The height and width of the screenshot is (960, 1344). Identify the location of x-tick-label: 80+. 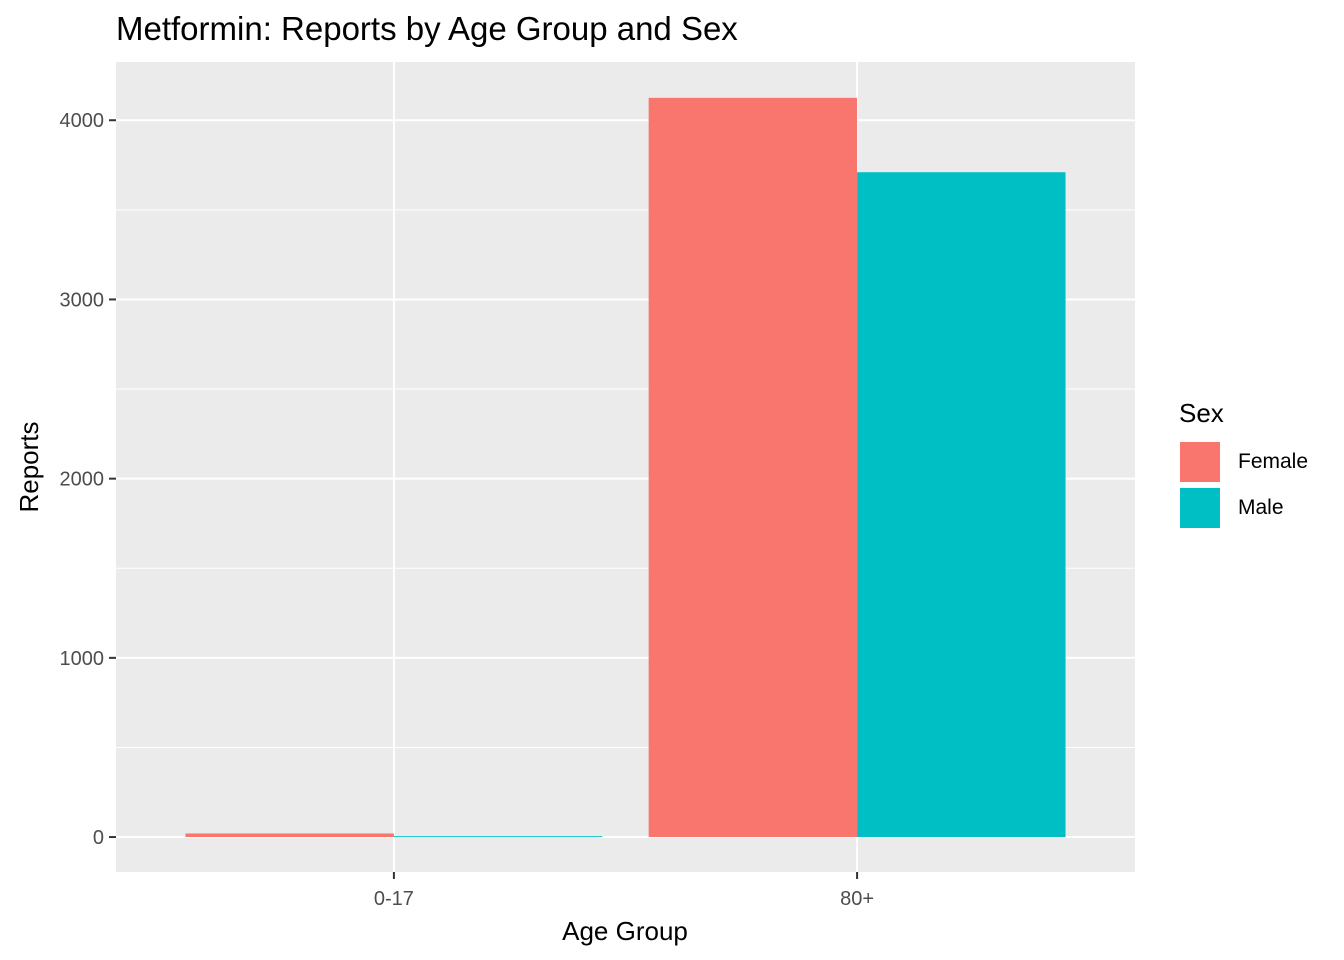
(857, 899).